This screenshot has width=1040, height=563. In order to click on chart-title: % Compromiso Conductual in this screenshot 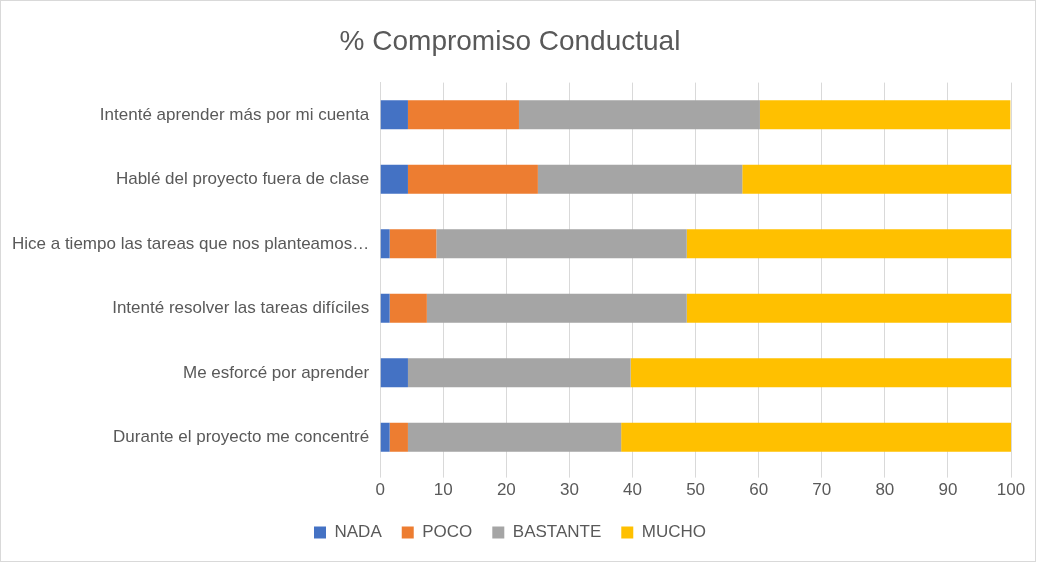, I will do `click(510, 40)`.